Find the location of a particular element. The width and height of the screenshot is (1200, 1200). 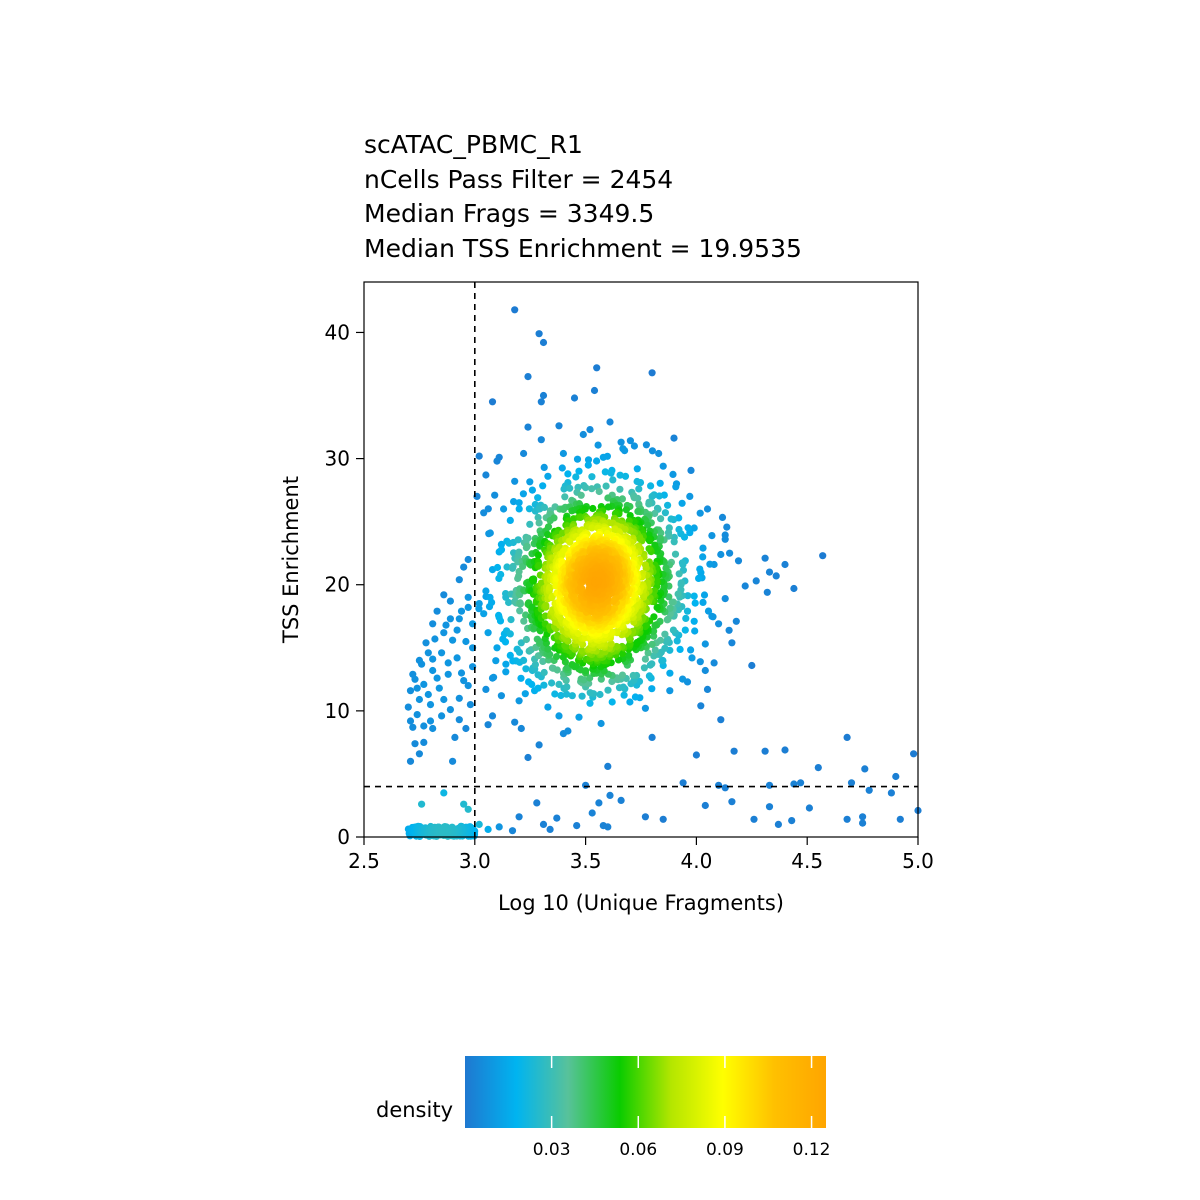

legend-tick-label: 0.03 is located at coordinates (552, 1150).